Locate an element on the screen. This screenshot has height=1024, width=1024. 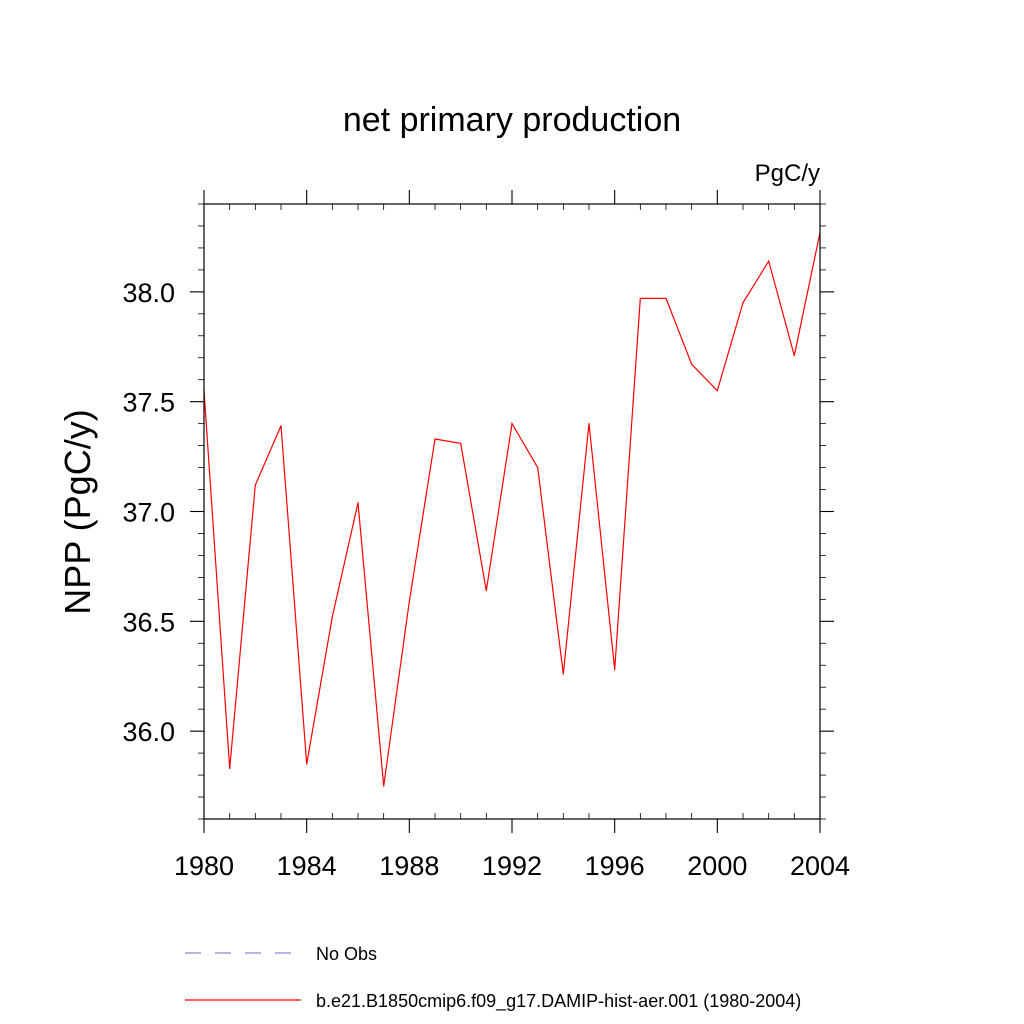
x-tick-label: 2004 is located at coordinates (820, 866).